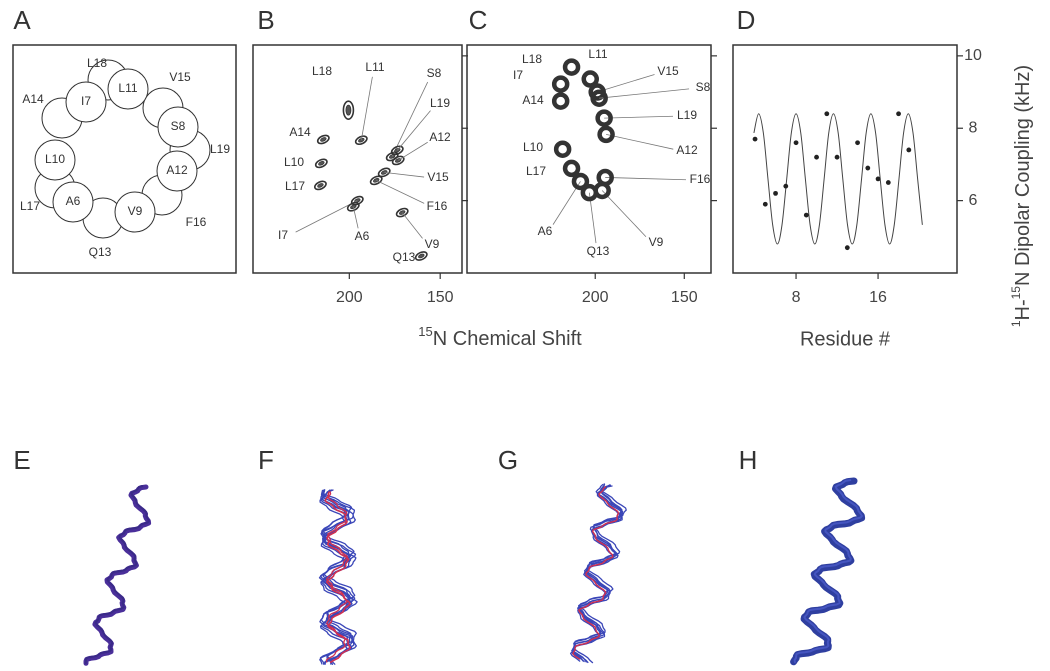 This screenshot has height=671, width=1050. What do you see at coordinates (432, 244) in the screenshot?
I see `peak-label: V9` at bounding box center [432, 244].